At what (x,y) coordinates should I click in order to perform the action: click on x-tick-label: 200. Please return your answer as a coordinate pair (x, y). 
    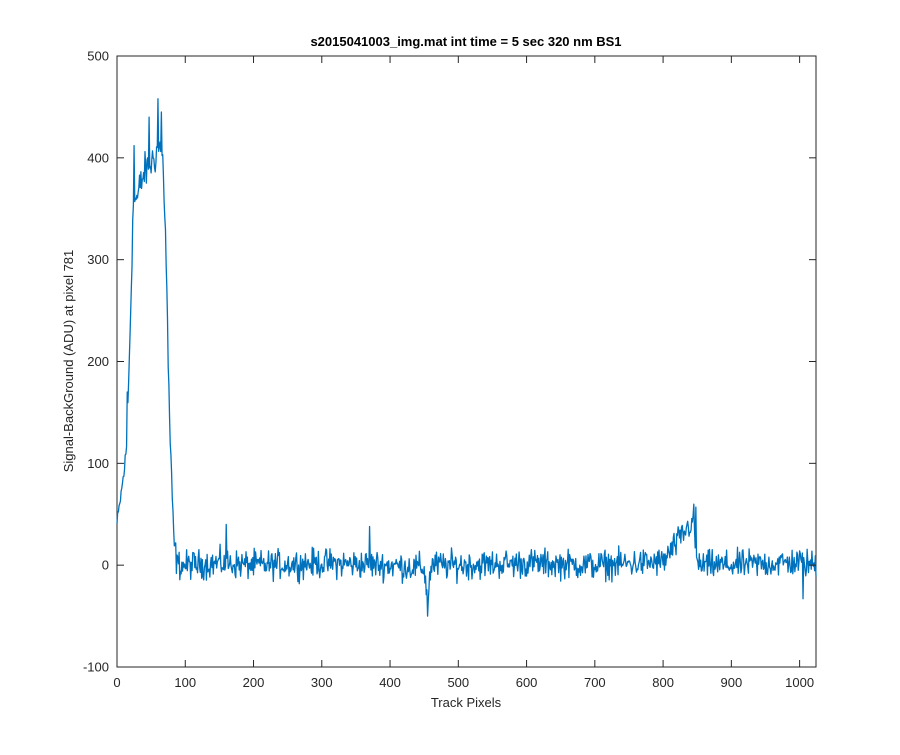
    Looking at the image, I should click on (254, 682).